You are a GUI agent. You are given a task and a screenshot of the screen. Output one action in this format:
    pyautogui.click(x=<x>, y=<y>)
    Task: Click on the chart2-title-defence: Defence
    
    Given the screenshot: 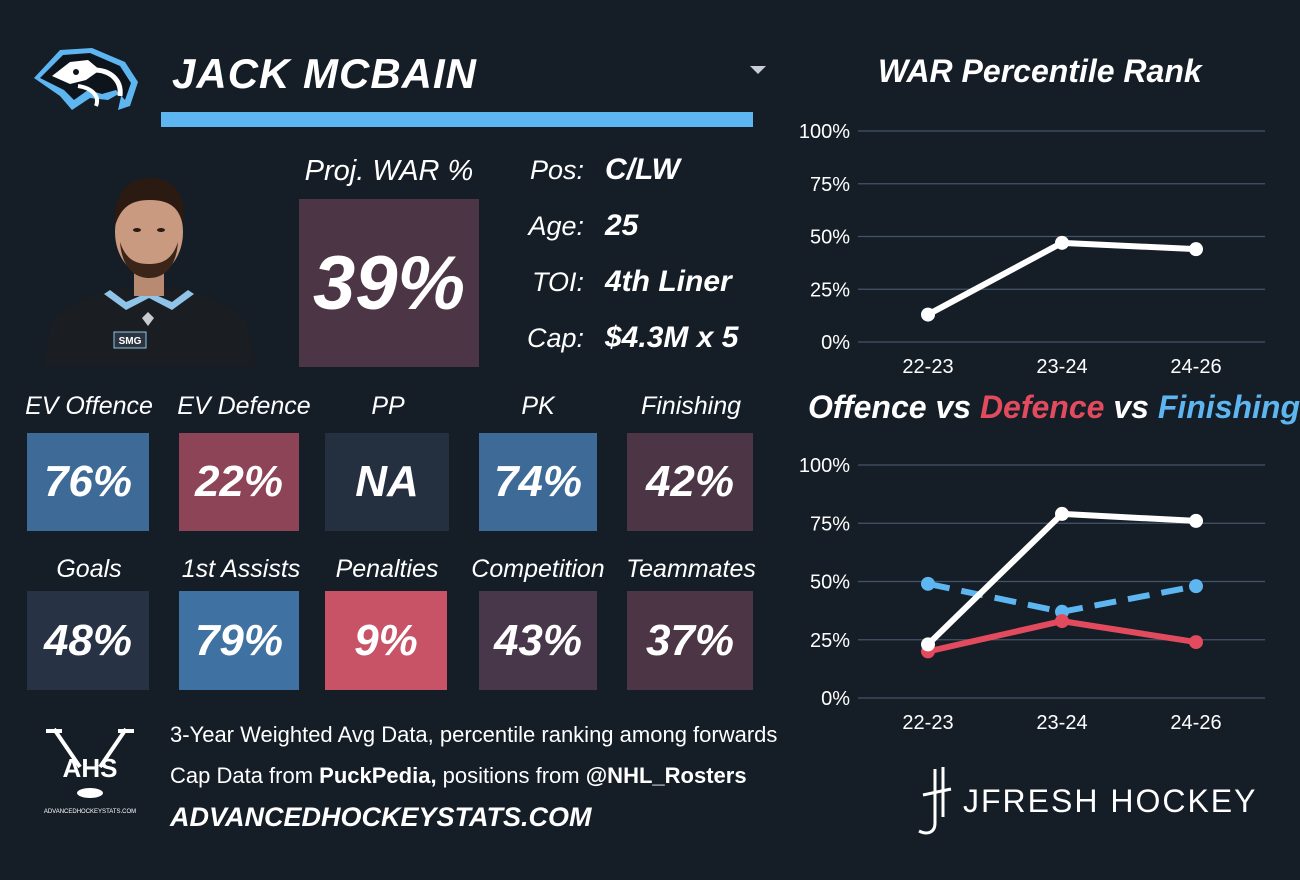 What is the action you would take?
    pyautogui.click(x=1042, y=407)
    